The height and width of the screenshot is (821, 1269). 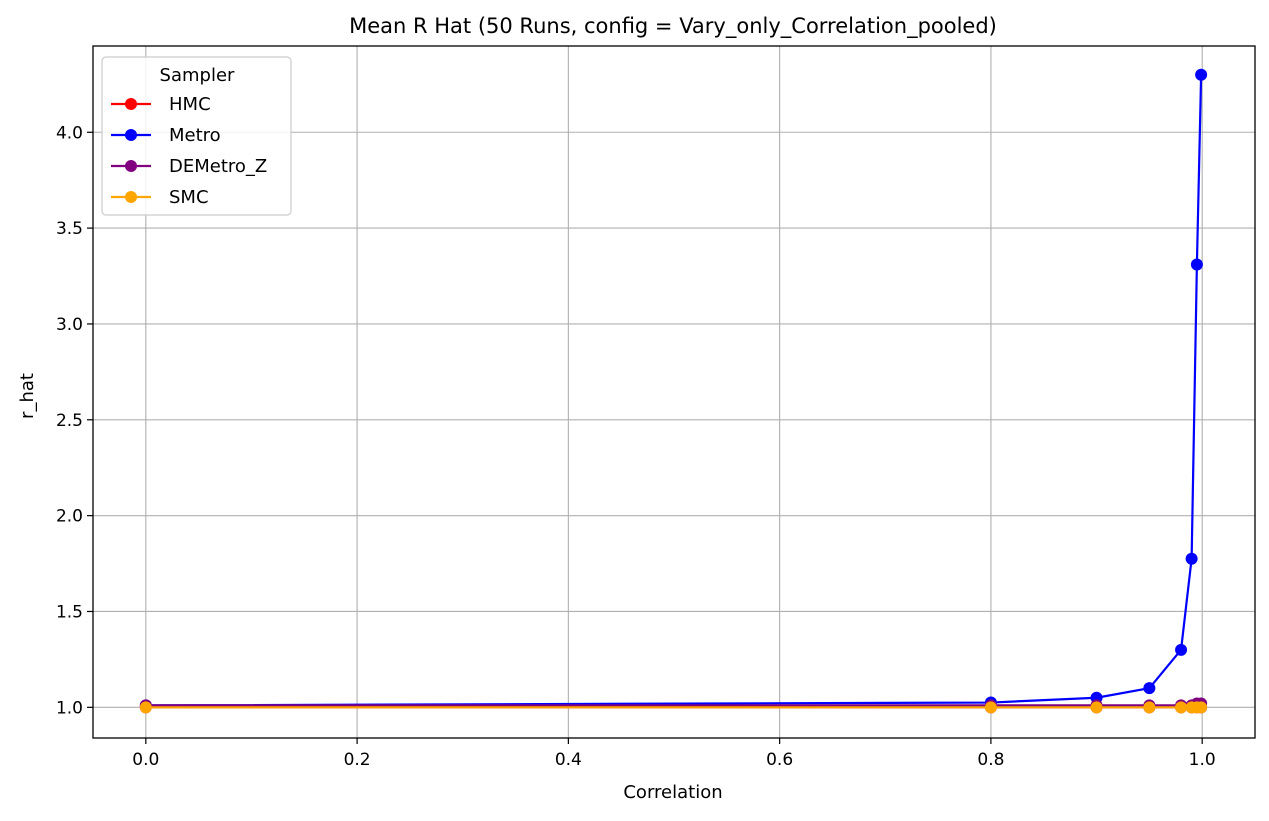 I want to click on y-tick-label: 1.0, so click(x=69, y=708).